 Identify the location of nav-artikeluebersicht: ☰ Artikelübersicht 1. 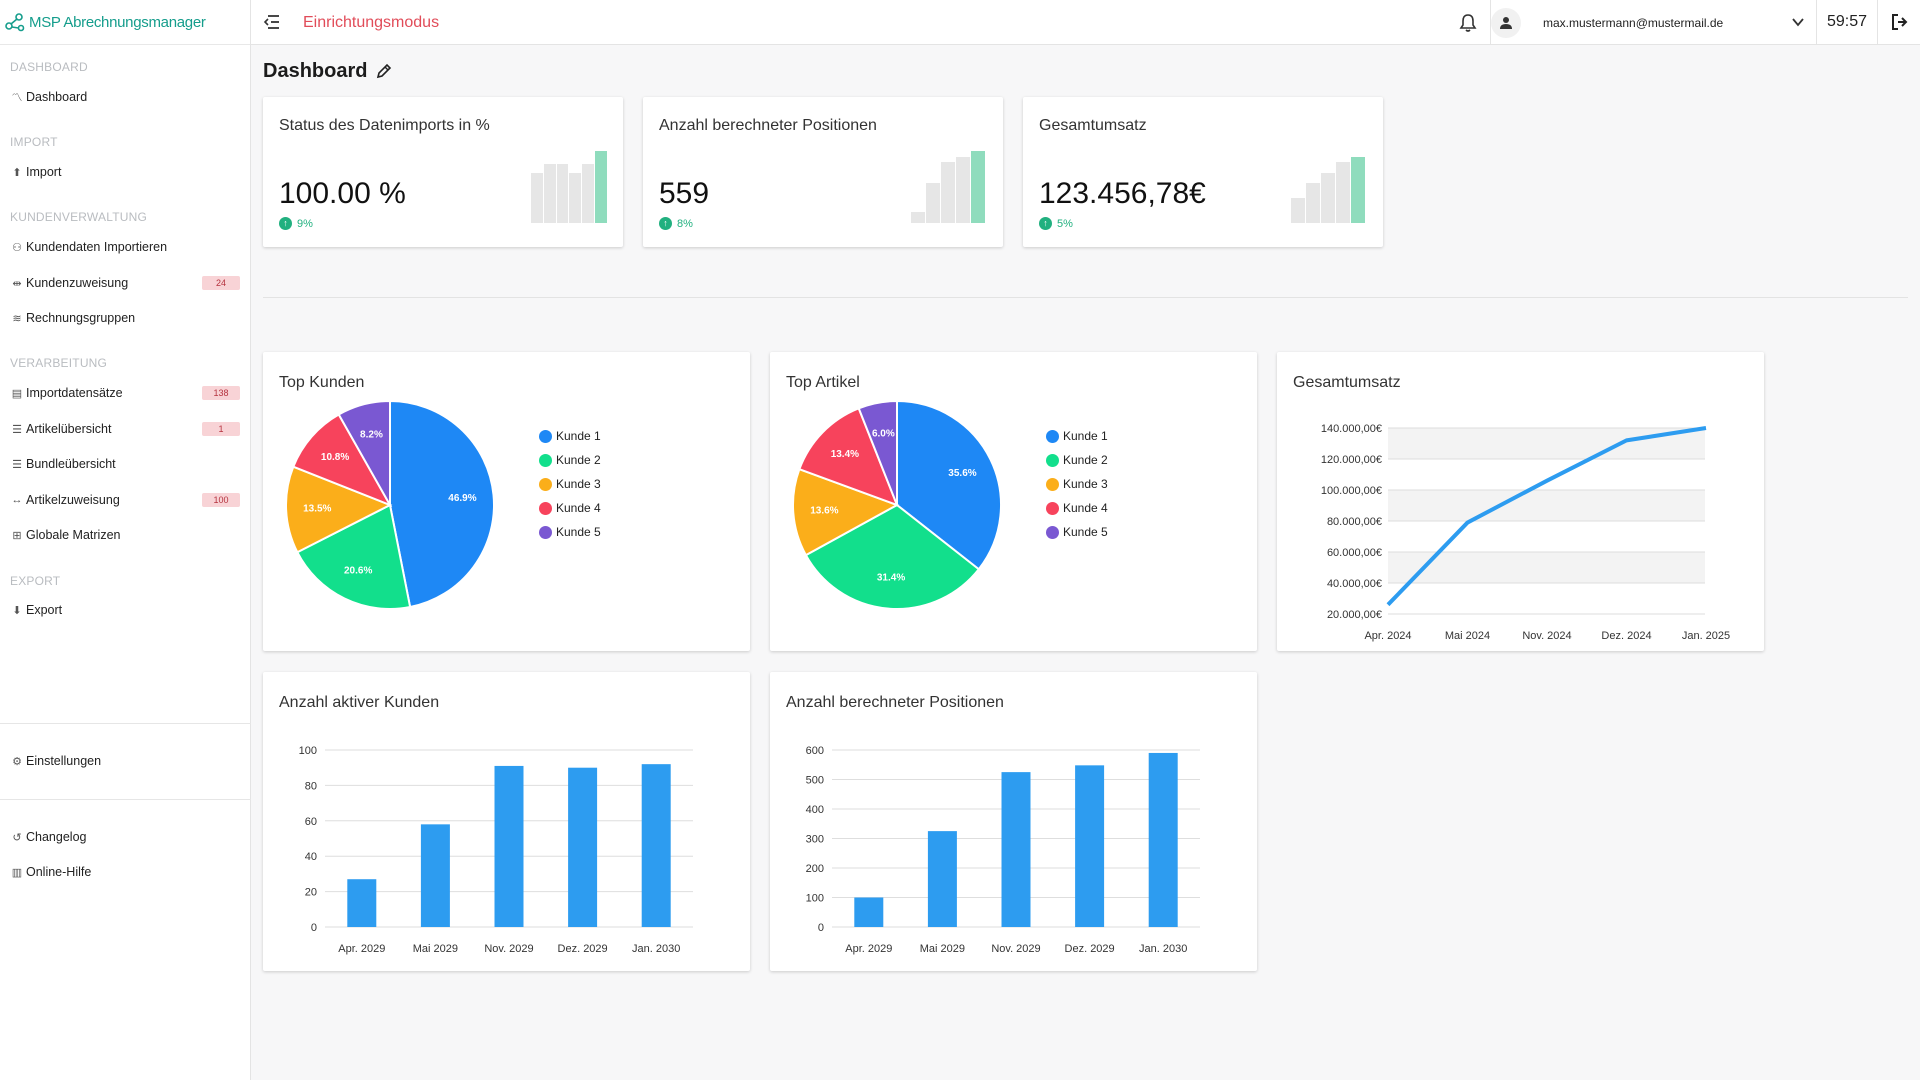
(125, 429).